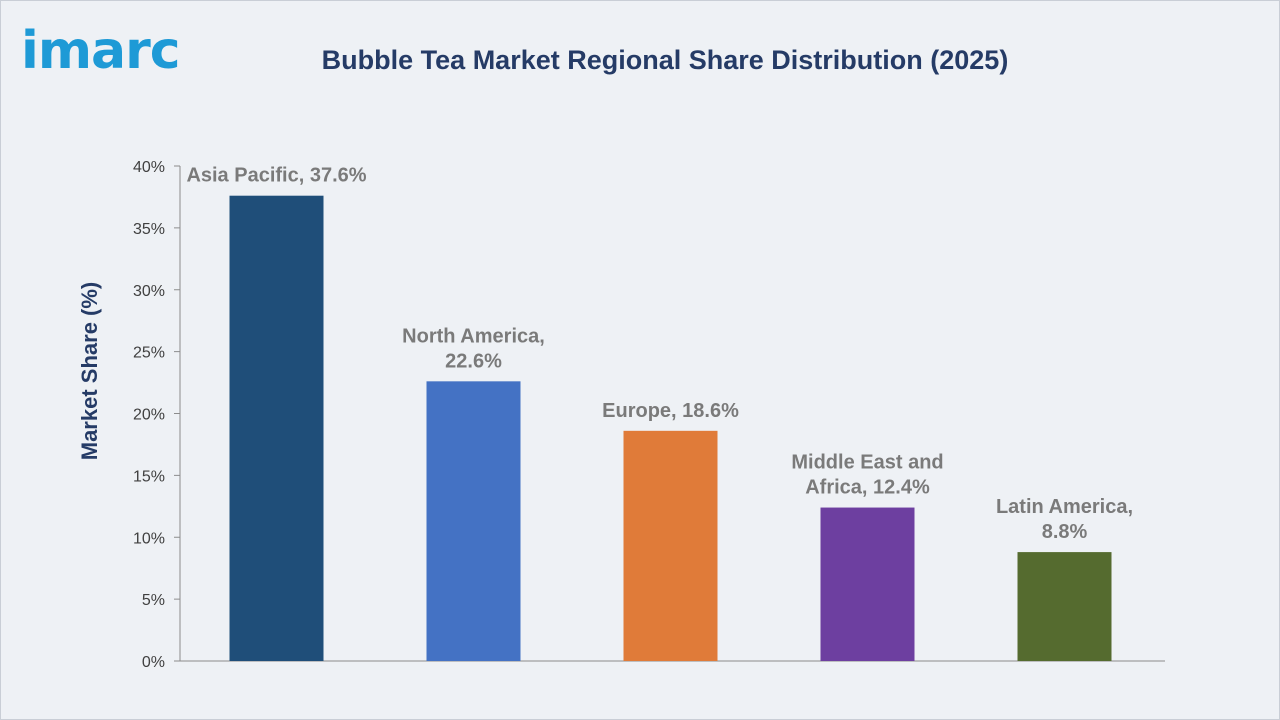  I want to click on y-tick-label: 35%, so click(149, 229).